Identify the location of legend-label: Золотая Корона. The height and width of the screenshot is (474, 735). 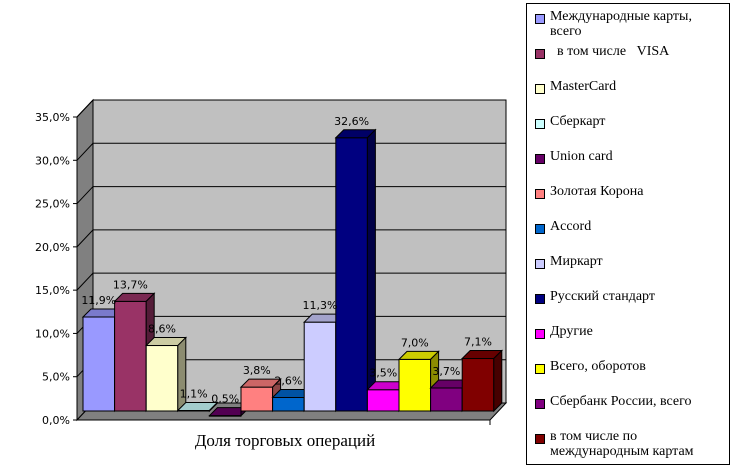
(597, 191).